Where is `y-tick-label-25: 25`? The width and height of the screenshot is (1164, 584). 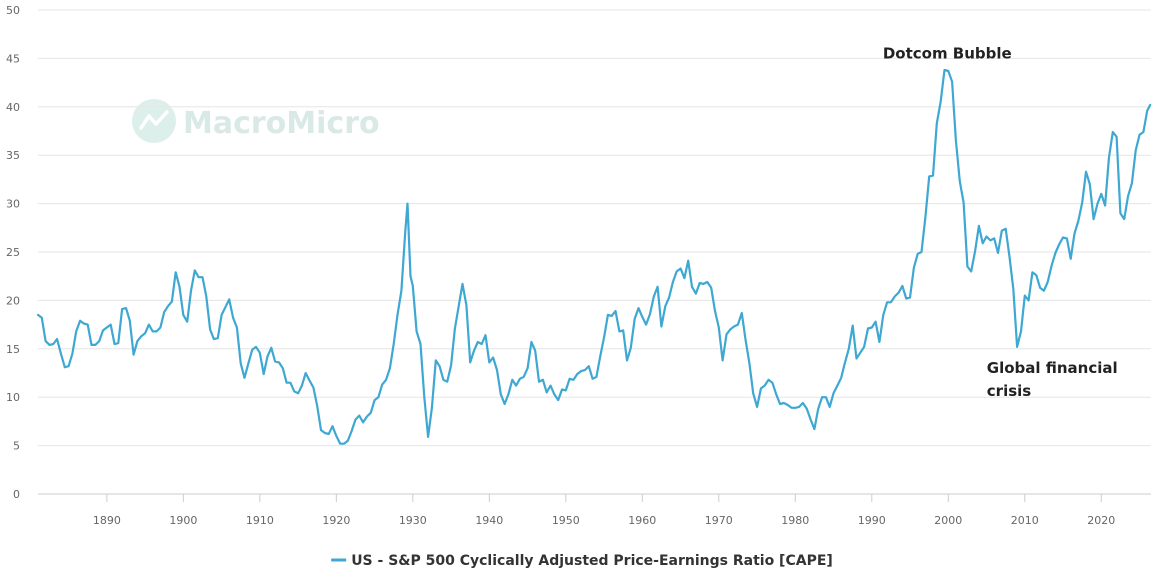
y-tick-label-25: 25 is located at coordinates (13, 252).